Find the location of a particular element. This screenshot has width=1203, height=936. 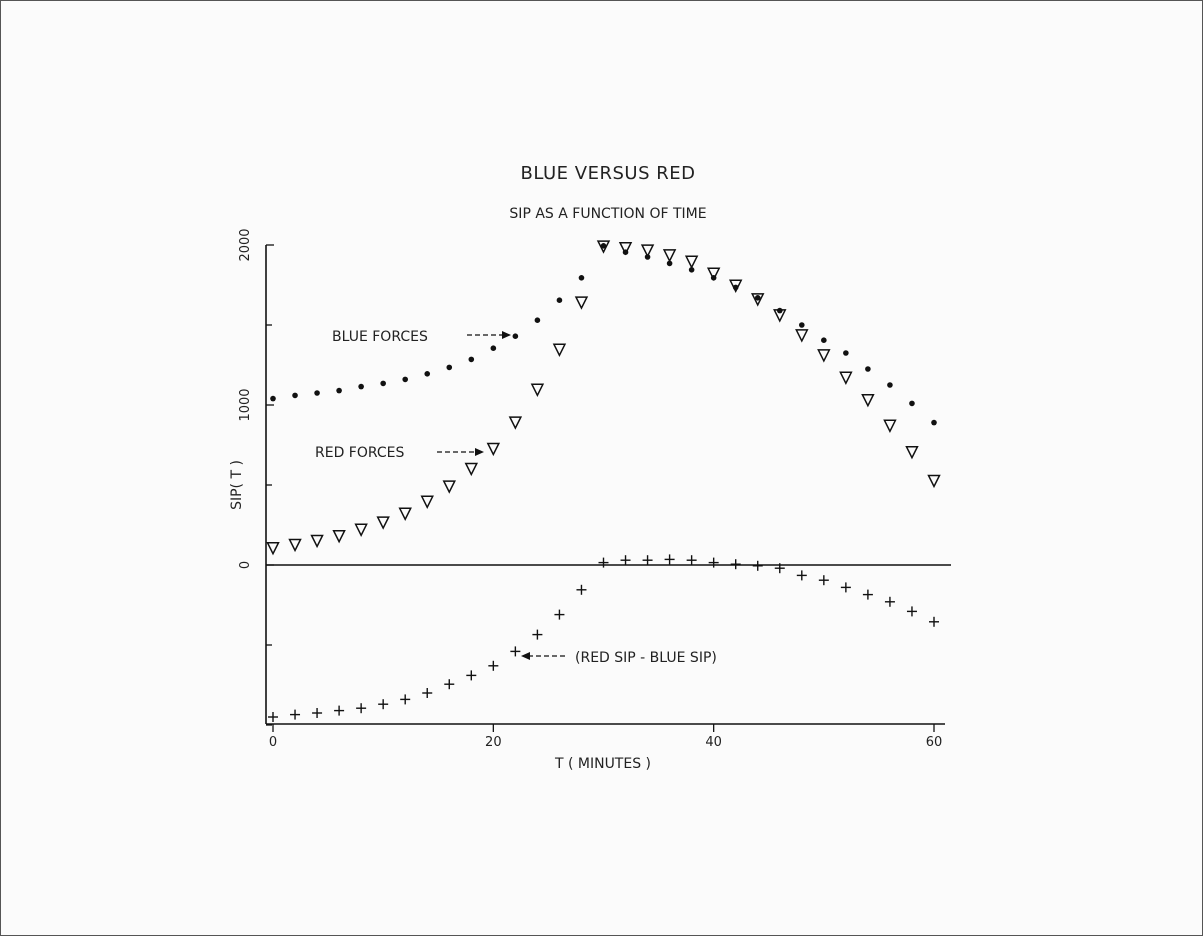

y-tick-label: 0 is located at coordinates (245, 565).